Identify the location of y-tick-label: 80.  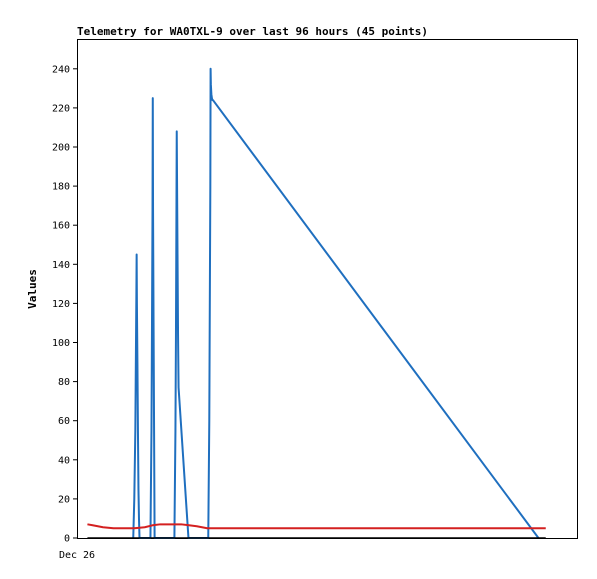
(64, 382).